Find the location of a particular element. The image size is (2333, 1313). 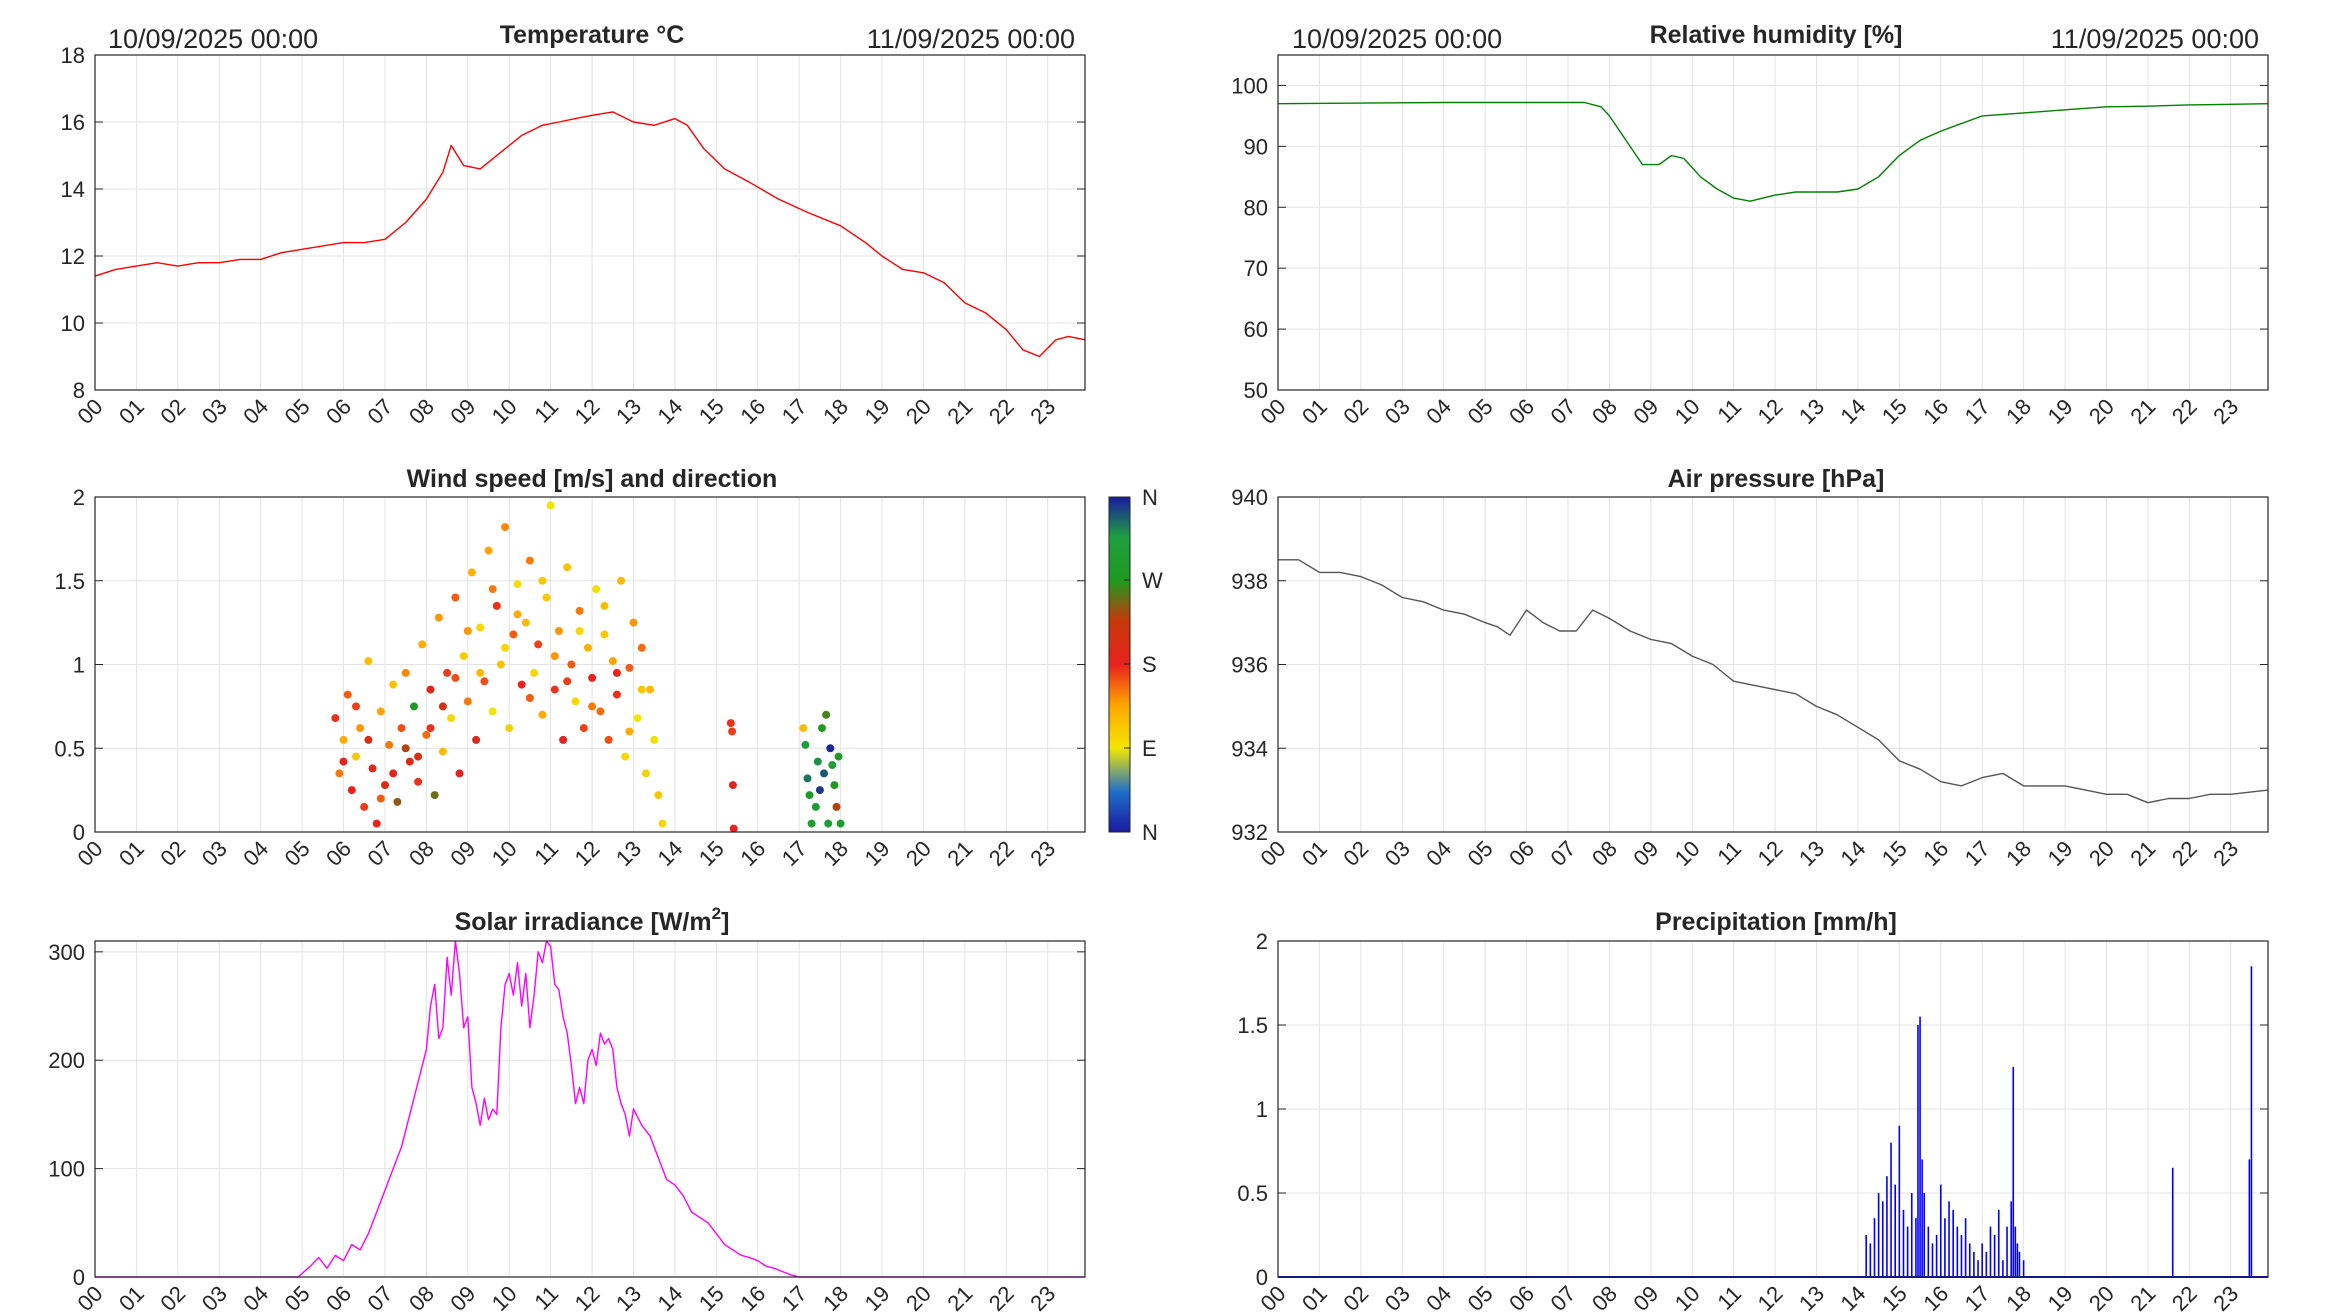

y-tick-label: 200 is located at coordinates (66, 1060).